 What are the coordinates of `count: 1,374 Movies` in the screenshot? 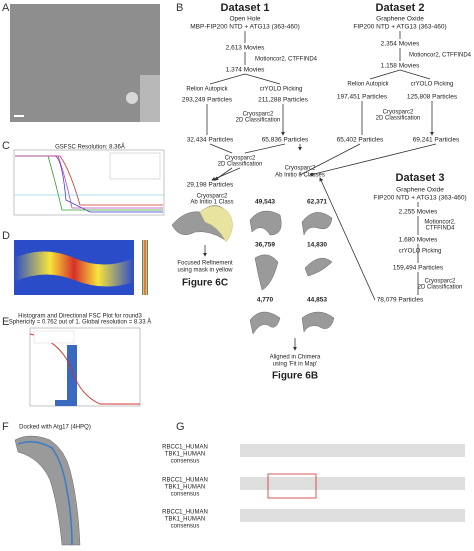 It's located at (245, 70).